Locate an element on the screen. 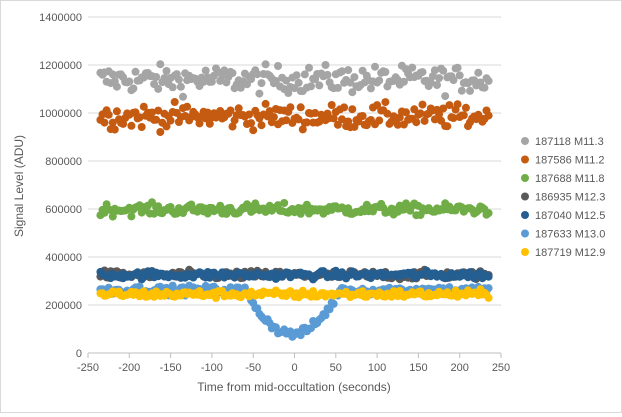 The height and width of the screenshot is (417, 622). y-tick-label: 600000 is located at coordinates (63, 210).